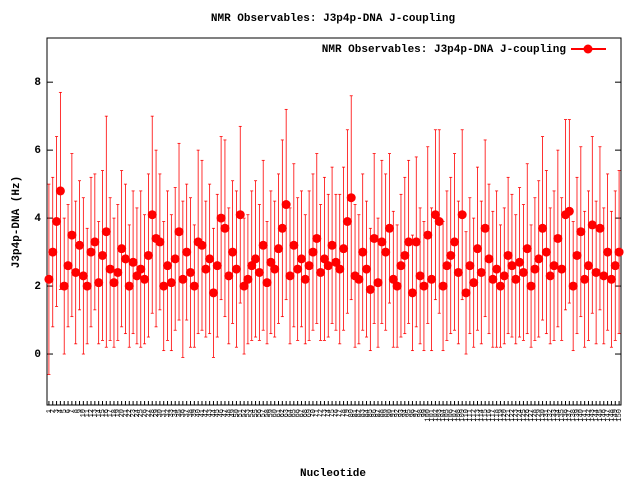 The width and height of the screenshot is (640, 480). I want to click on x-tick-label: 78, so click(344, 413).